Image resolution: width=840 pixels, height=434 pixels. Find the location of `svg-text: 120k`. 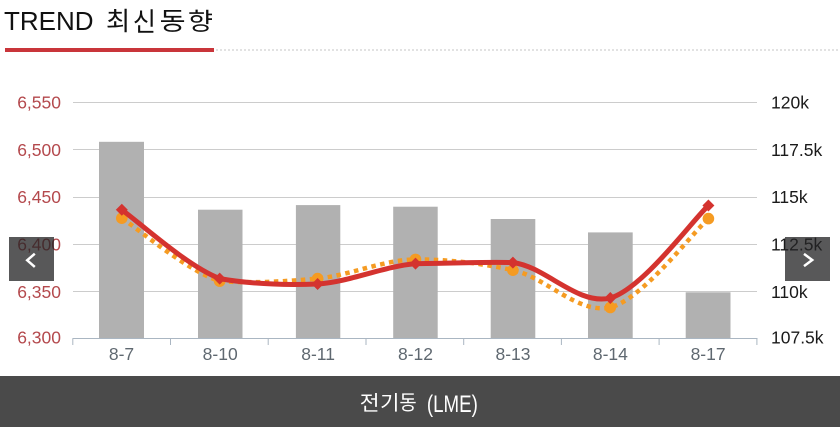

svg-text: 120k is located at coordinates (790, 103).